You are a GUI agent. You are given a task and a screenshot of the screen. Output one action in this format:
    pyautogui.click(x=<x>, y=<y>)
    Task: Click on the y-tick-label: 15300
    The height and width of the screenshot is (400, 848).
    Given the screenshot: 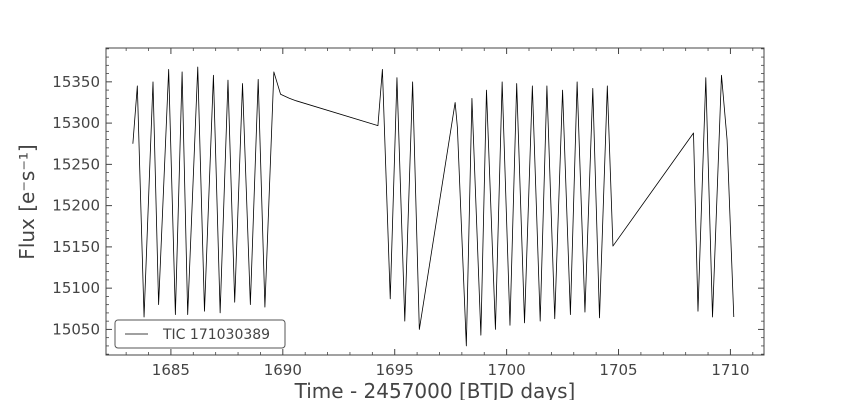 What is the action you would take?
    pyautogui.click(x=76, y=123)
    